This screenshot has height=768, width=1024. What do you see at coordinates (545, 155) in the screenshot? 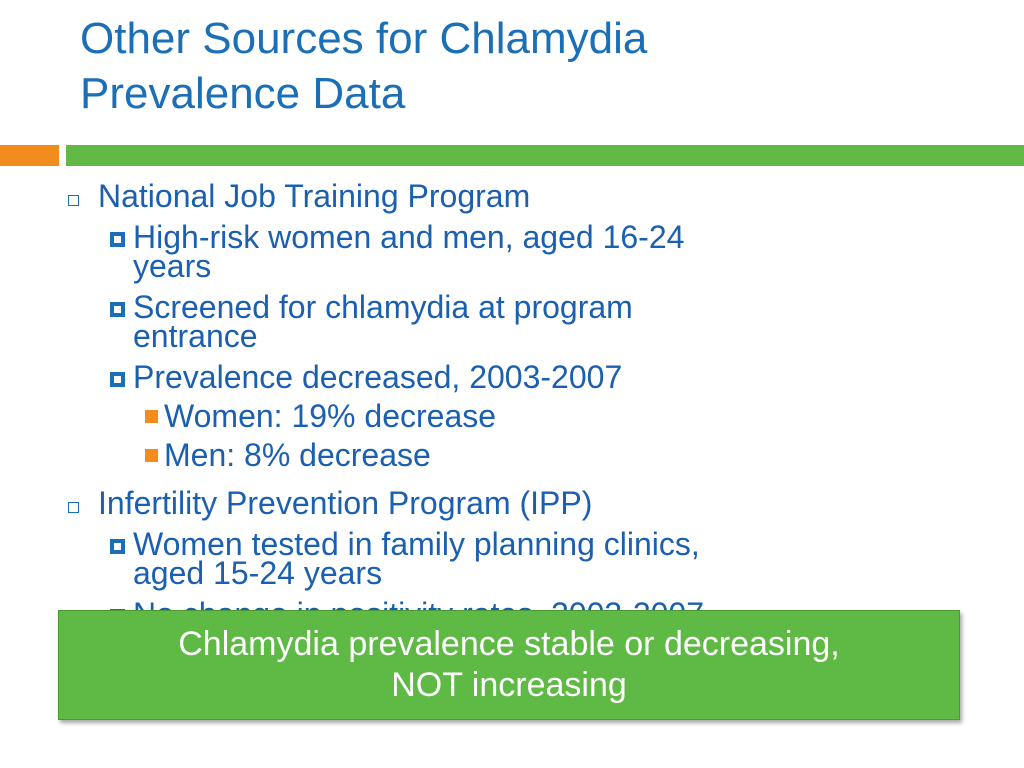
I see `accent-bar-green` at bounding box center [545, 155].